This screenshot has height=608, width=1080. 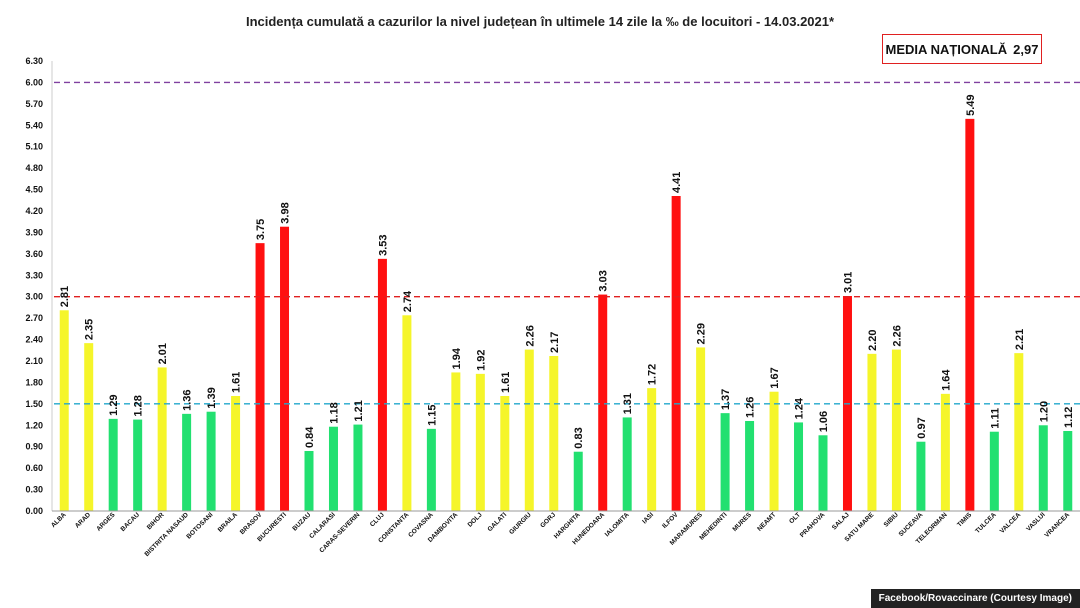 What do you see at coordinates (457, 358) in the screenshot?
I see `data-label: 1.94` at bounding box center [457, 358].